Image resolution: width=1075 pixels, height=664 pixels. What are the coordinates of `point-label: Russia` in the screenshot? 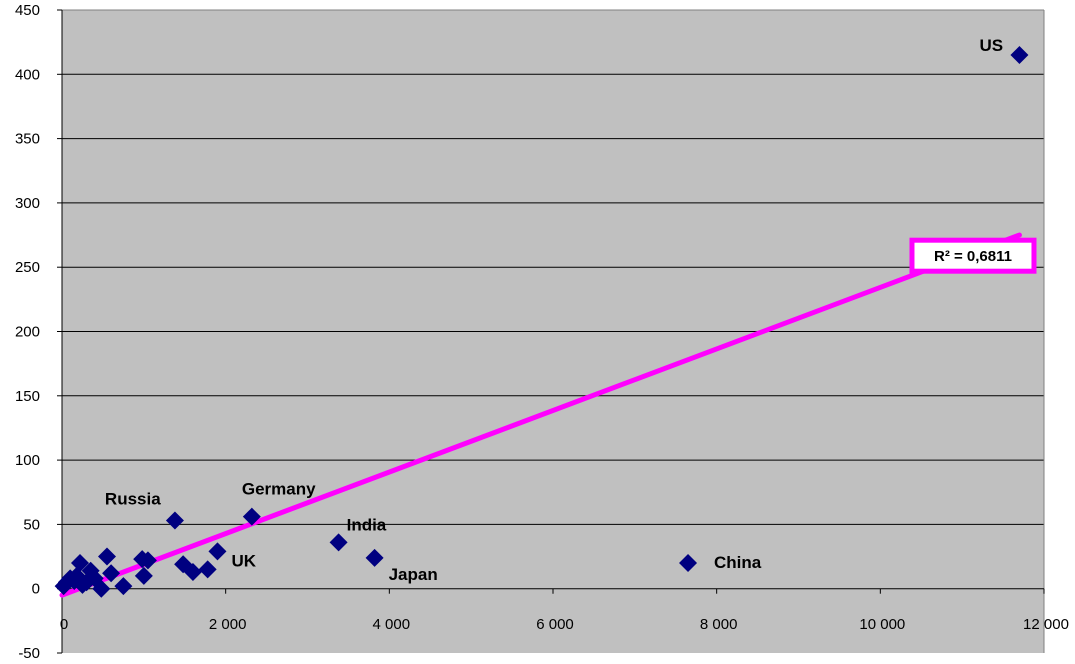 It's located at (133, 499).